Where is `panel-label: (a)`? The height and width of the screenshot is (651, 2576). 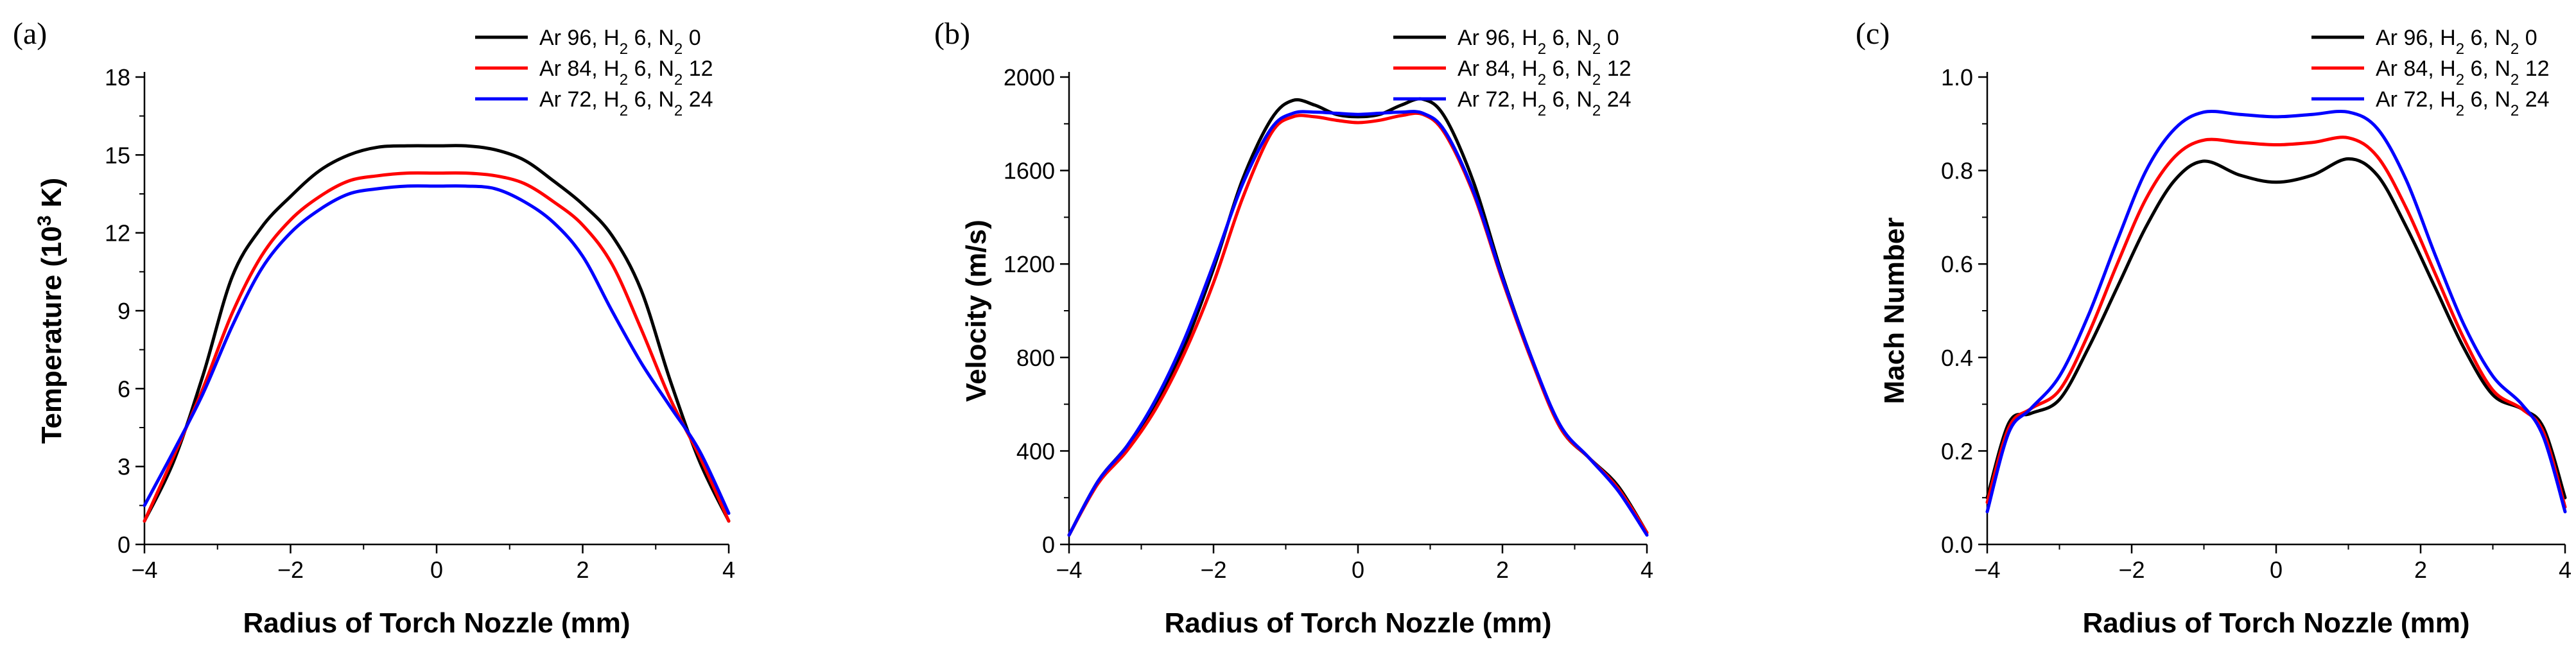
panel-label: (a) is located at coordinates (30, 34).